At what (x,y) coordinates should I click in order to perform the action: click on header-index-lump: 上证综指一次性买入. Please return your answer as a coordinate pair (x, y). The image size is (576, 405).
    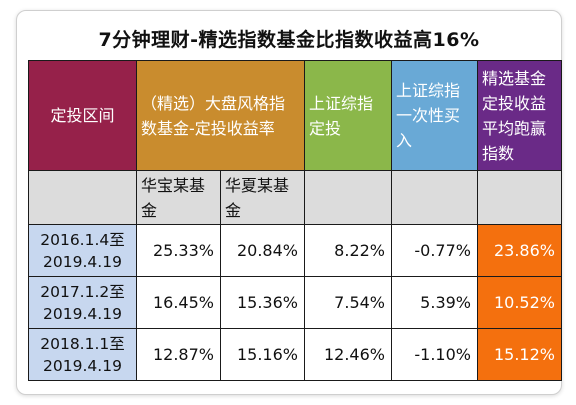
    Looking at the image, I should click on (434, 115).